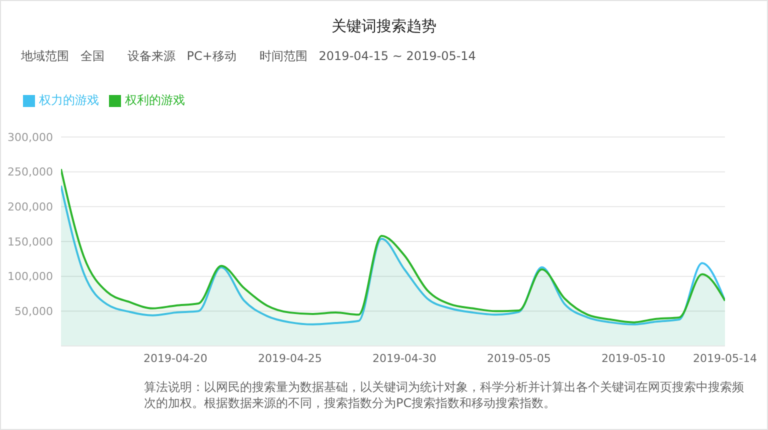 The width and height of the screenshot is (768, 430). Describe the element at coordinates (518, 358) in the screenshot. I see `x-tick-label: 2019-05-05` at that location.